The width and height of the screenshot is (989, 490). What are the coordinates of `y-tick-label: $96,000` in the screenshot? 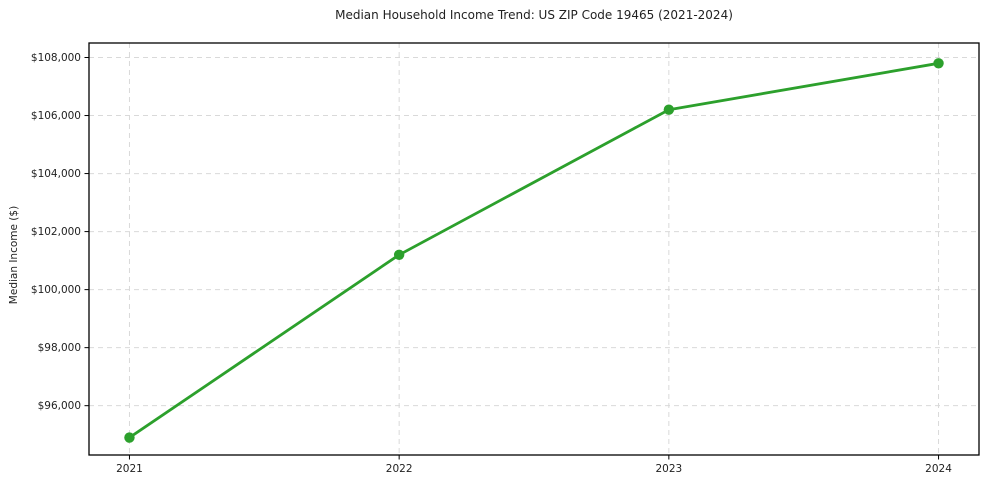 It's located at (59, 406).